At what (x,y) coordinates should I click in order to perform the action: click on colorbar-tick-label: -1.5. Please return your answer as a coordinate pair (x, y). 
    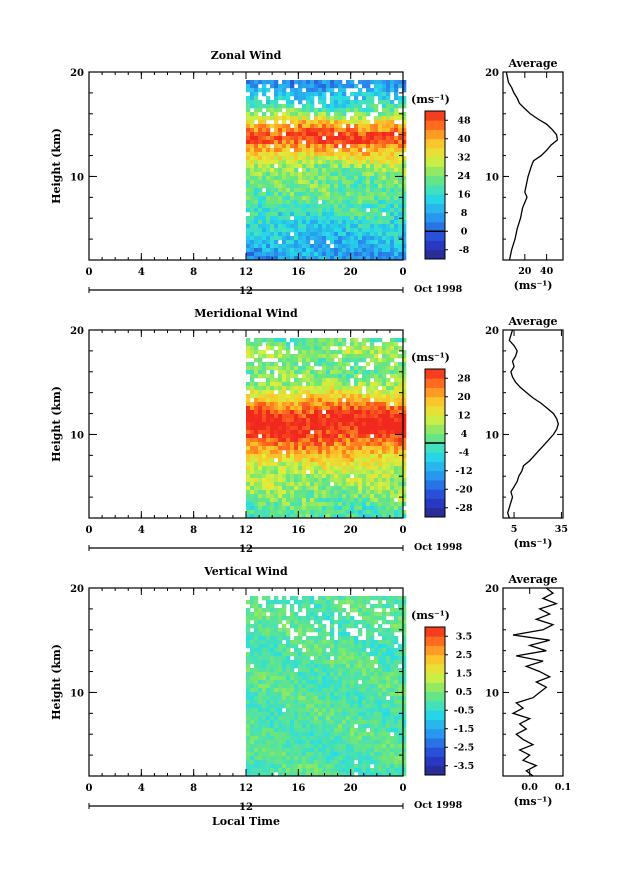
    Looking at the image, I should click on (464, 729).